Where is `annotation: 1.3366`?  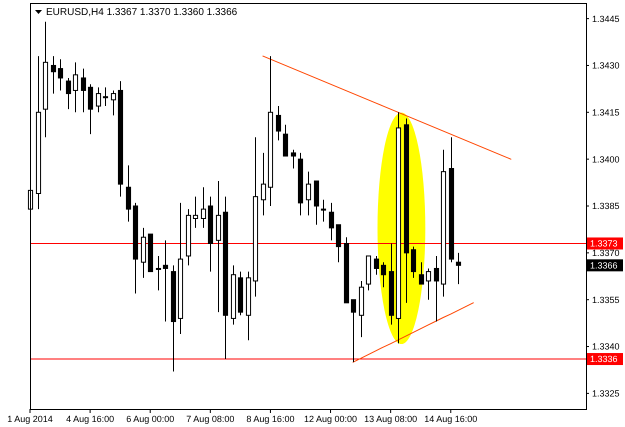 annotation: 1.3366 is located at coordinates (604, 265).